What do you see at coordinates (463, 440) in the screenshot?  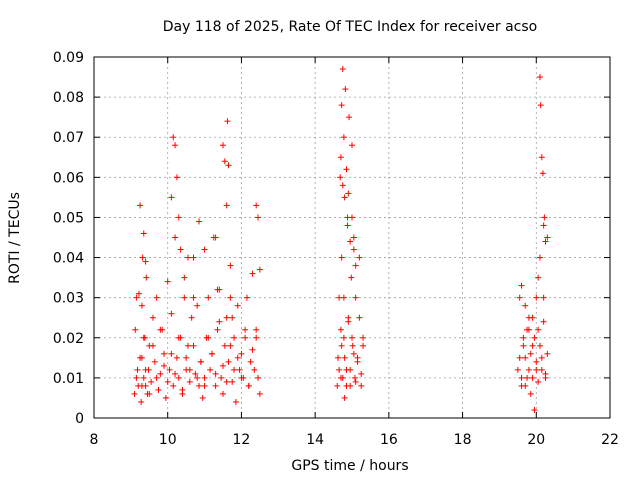 I see `x-tick-label: 18` at bounding box center [463, 440].